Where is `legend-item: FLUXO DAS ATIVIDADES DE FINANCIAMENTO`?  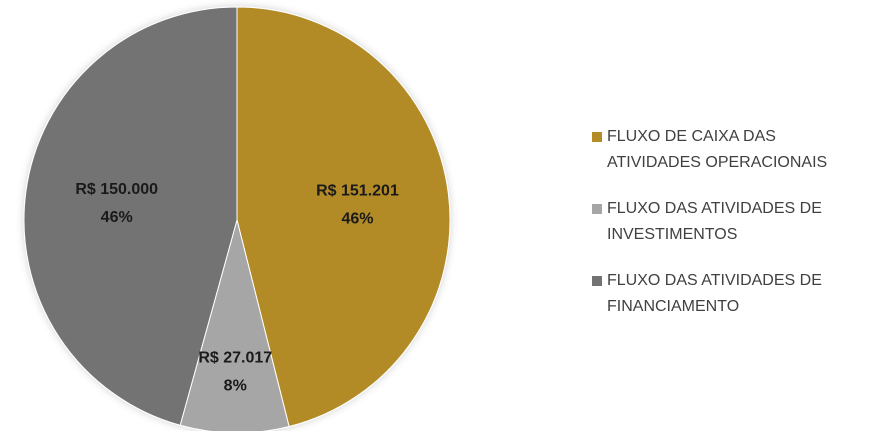 legend-item: FLUXO DAS ATIVIDADES DE FINANCIAMENTO is located at coordinates (730, 294).